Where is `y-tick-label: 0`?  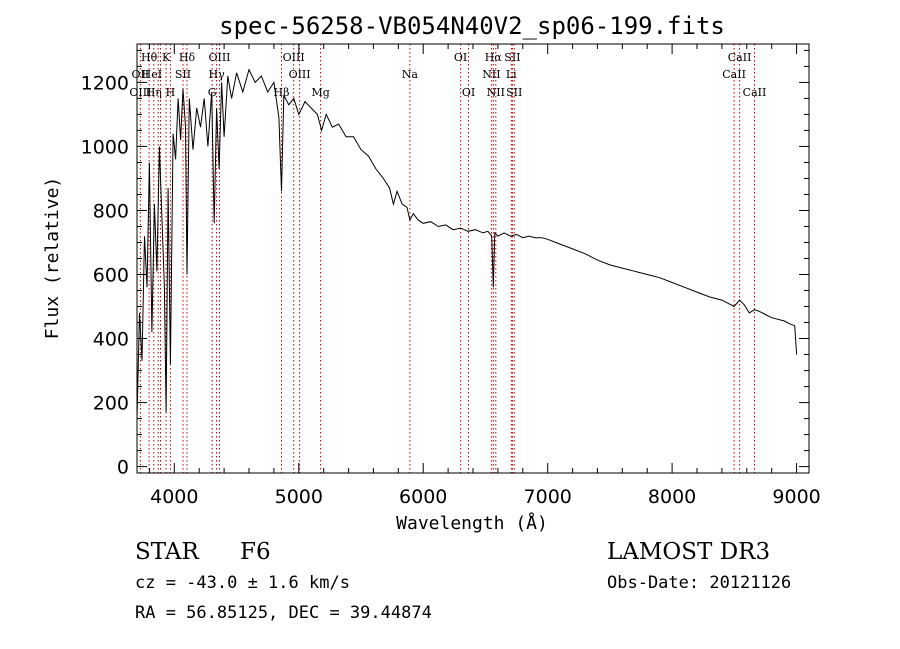 y-tick-label: 0 is located at coordinates (123, 468).